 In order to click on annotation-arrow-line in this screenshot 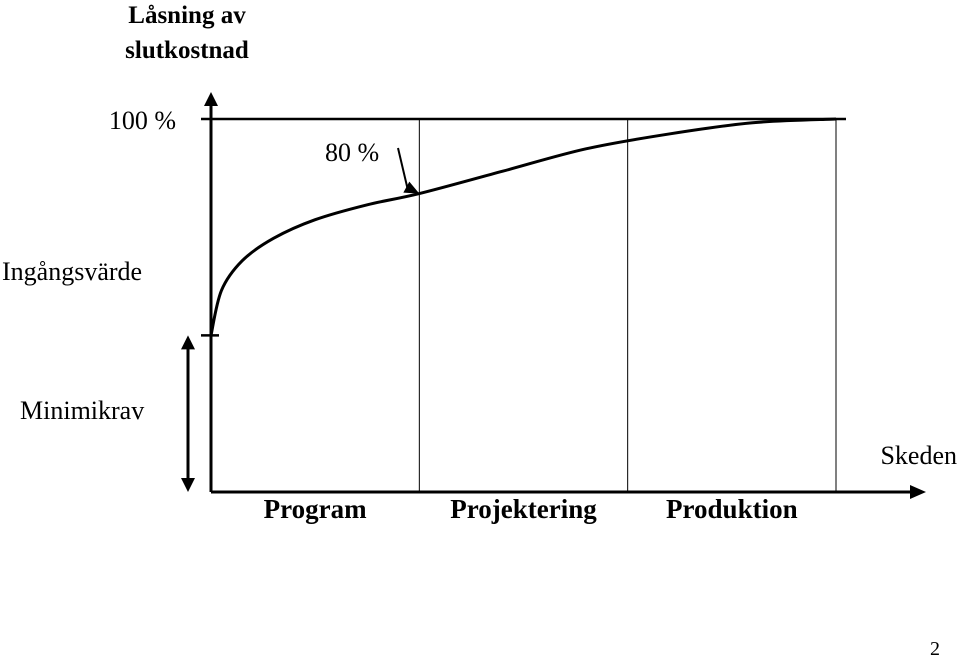, I will do `click(403, 167)`.